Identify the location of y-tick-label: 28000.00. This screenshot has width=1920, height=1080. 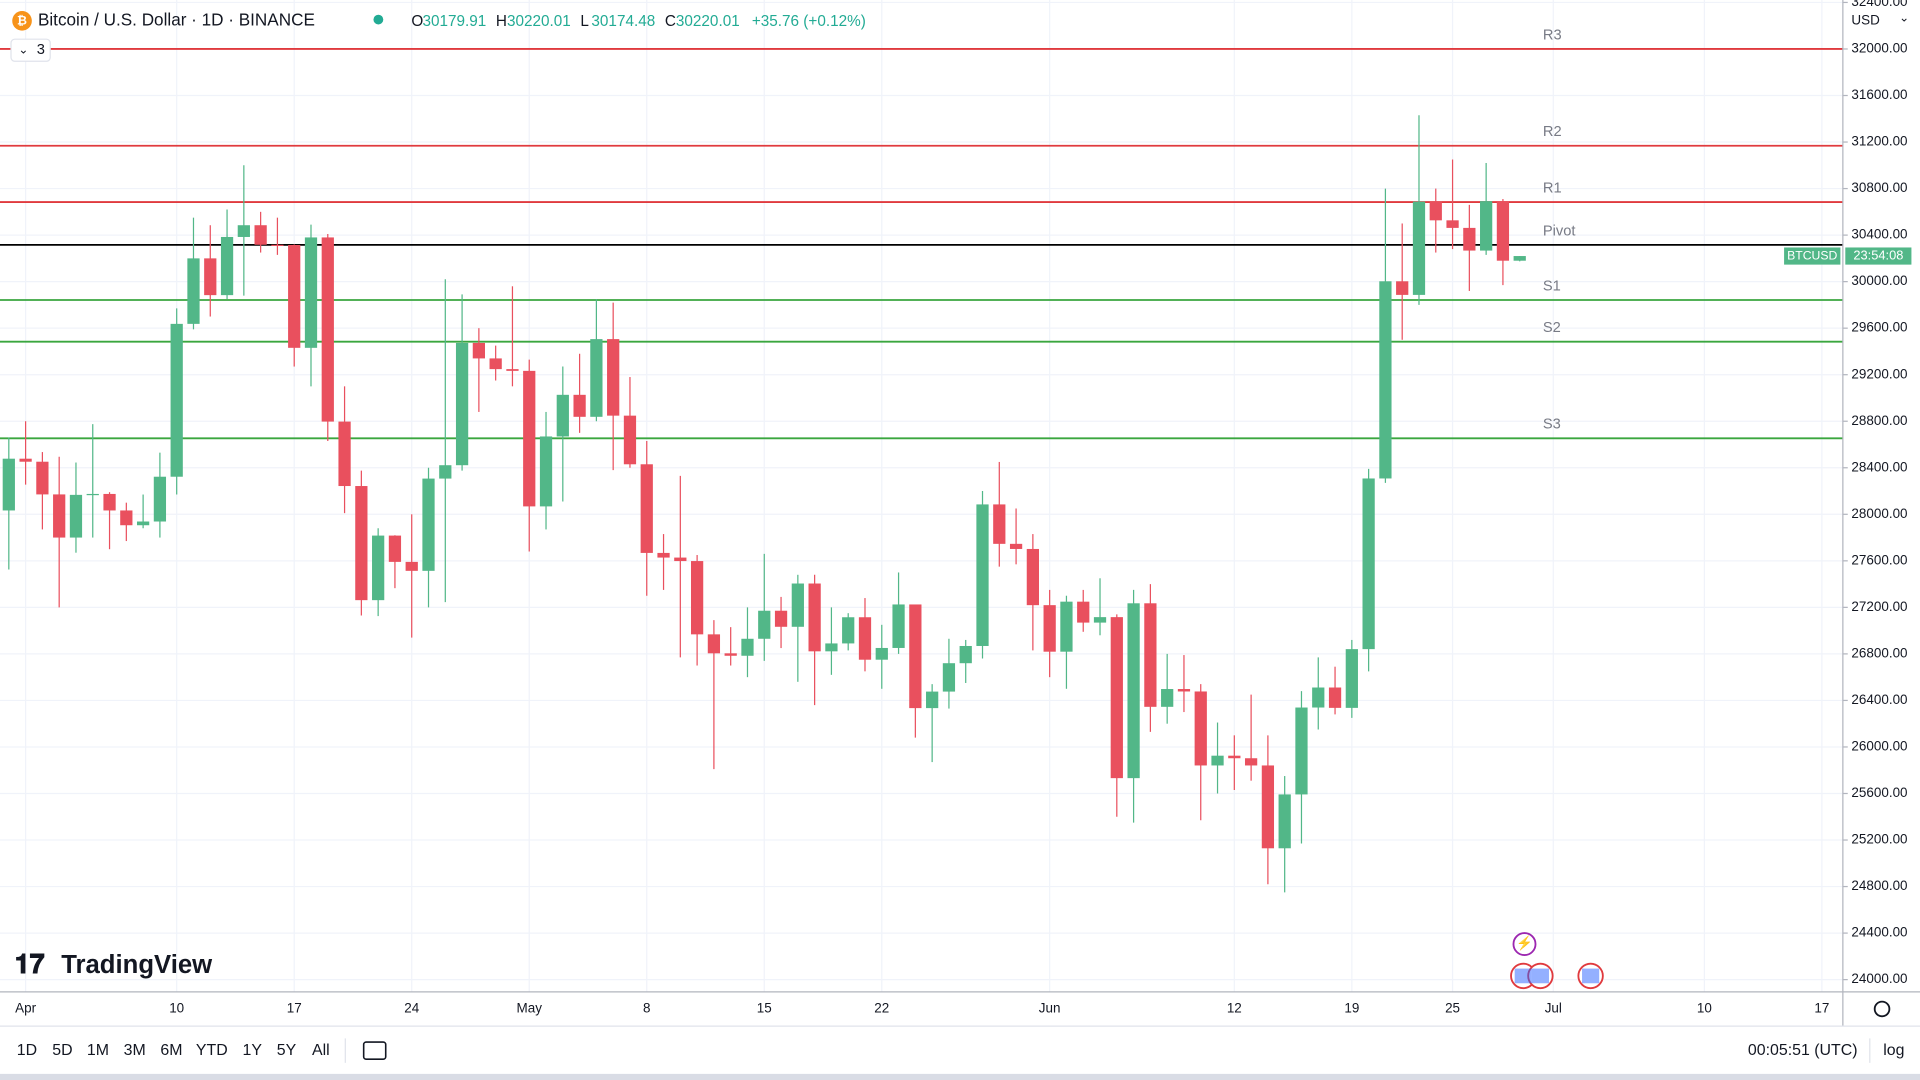
(1879, 513).